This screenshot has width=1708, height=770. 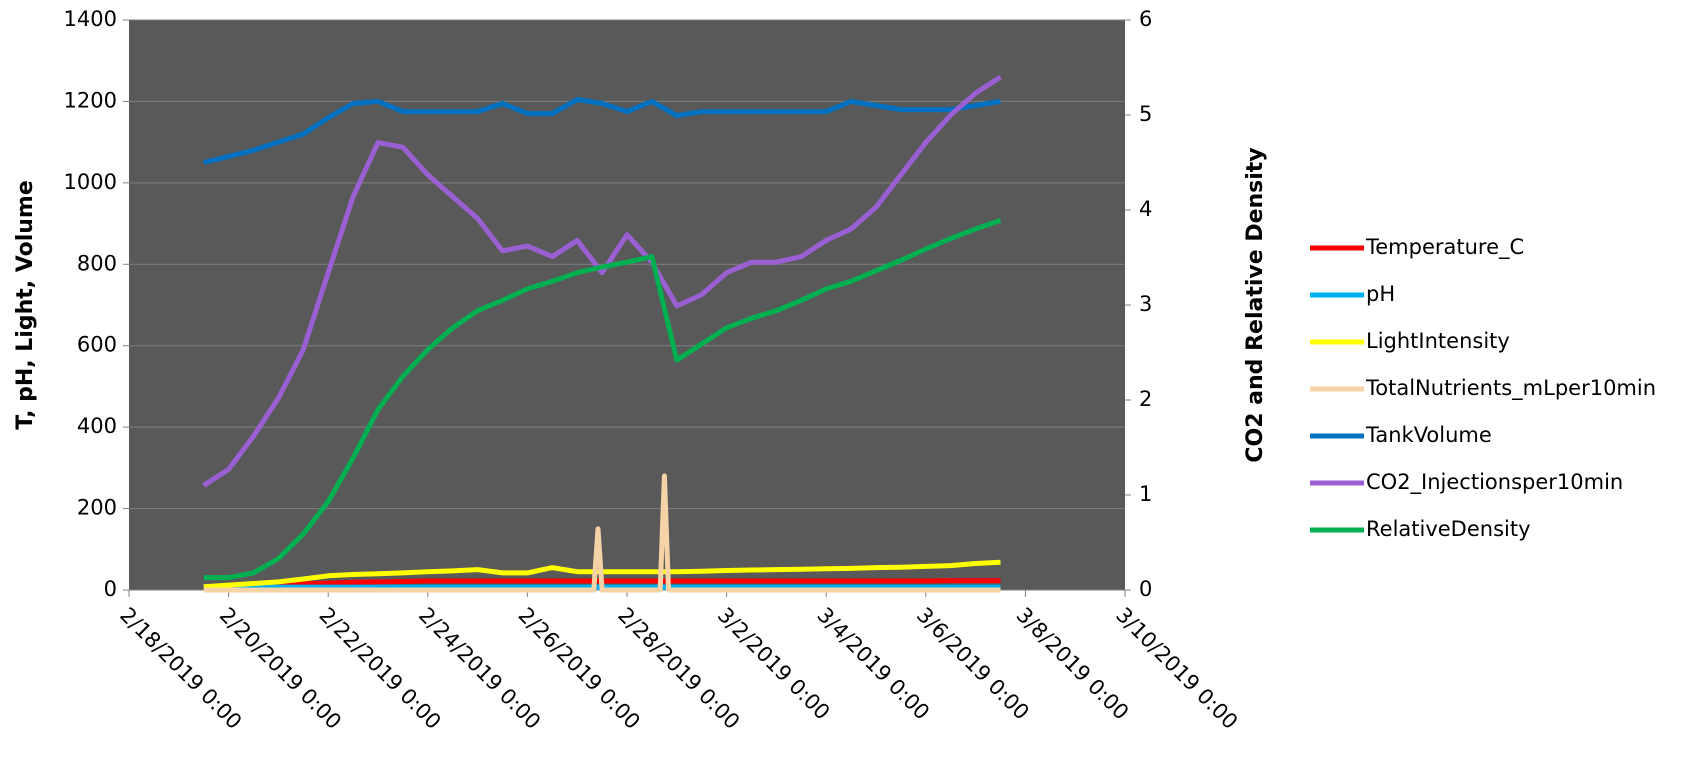 What do you see at coordinates (1494, 482) in the screenshot?
I see `legend-label: CO2_Injectionsper10min` at bounding box center [1494, 482].